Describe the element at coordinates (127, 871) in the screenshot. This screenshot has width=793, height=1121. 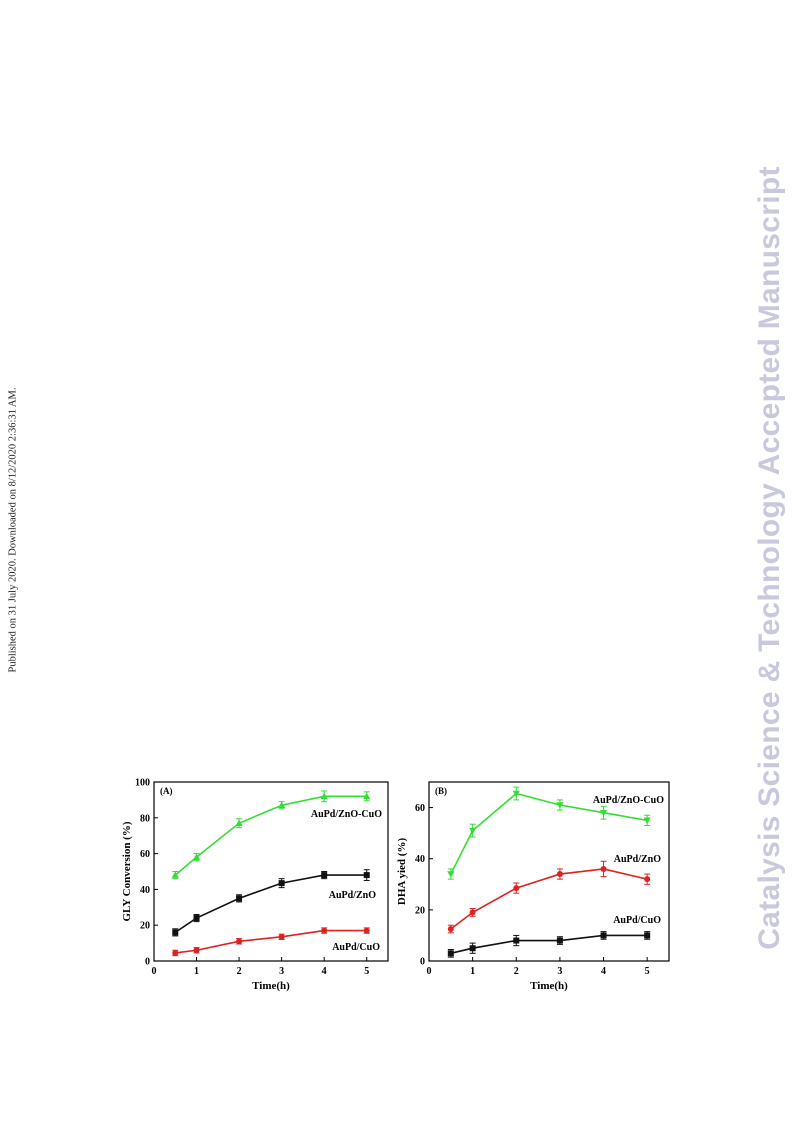
I see `y-axis-label: GLY Conversion (%)` at that location.